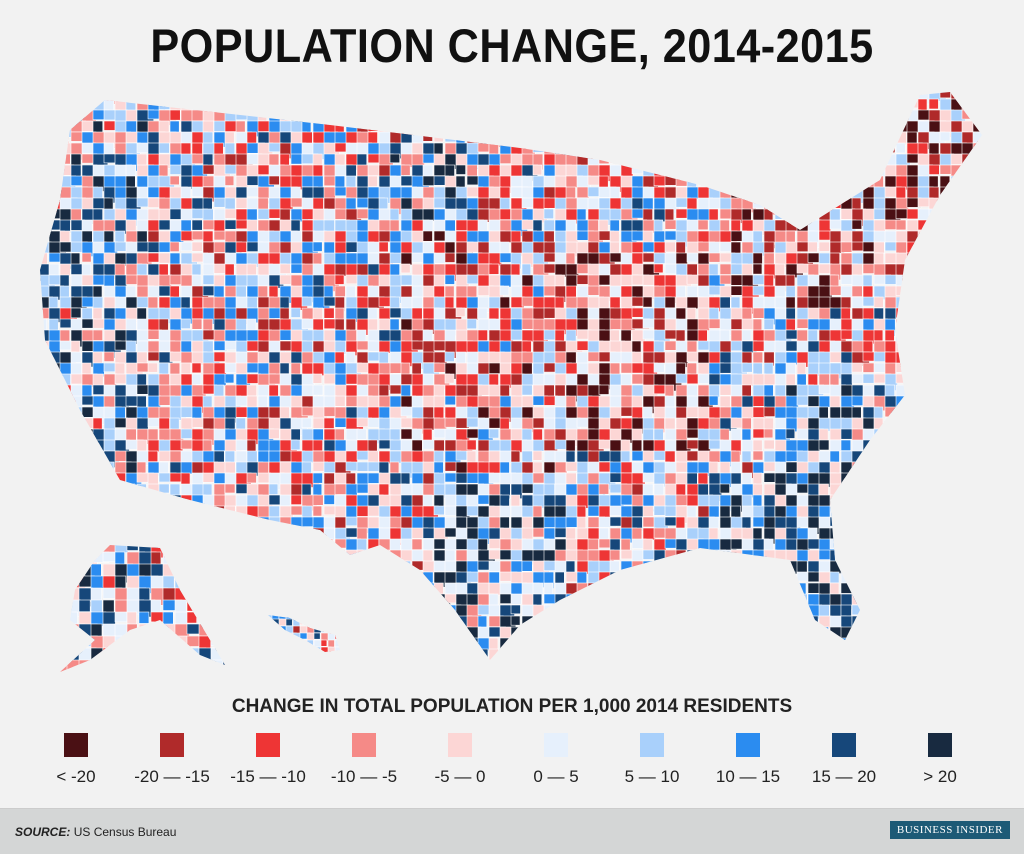  Describe the element at coordinates (949, 830) in the screenshot. I see `business-insider-logo: BUSINESS INSIDER` at that location.